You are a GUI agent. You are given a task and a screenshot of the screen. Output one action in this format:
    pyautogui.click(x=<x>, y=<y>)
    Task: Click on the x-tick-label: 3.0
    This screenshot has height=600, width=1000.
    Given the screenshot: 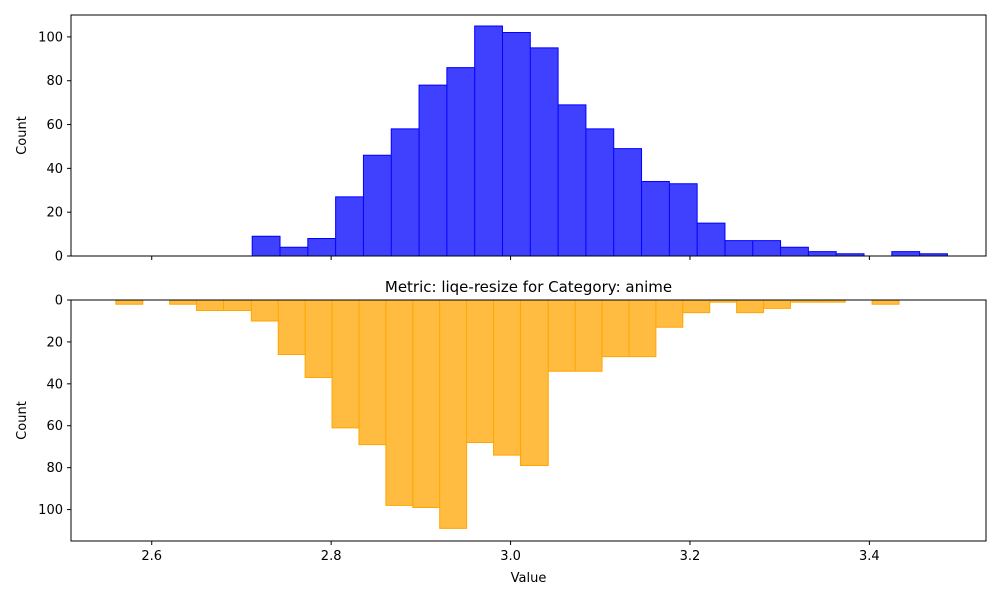 What is the action you would take?
    pyautogui.click(x=510, y=556)
    